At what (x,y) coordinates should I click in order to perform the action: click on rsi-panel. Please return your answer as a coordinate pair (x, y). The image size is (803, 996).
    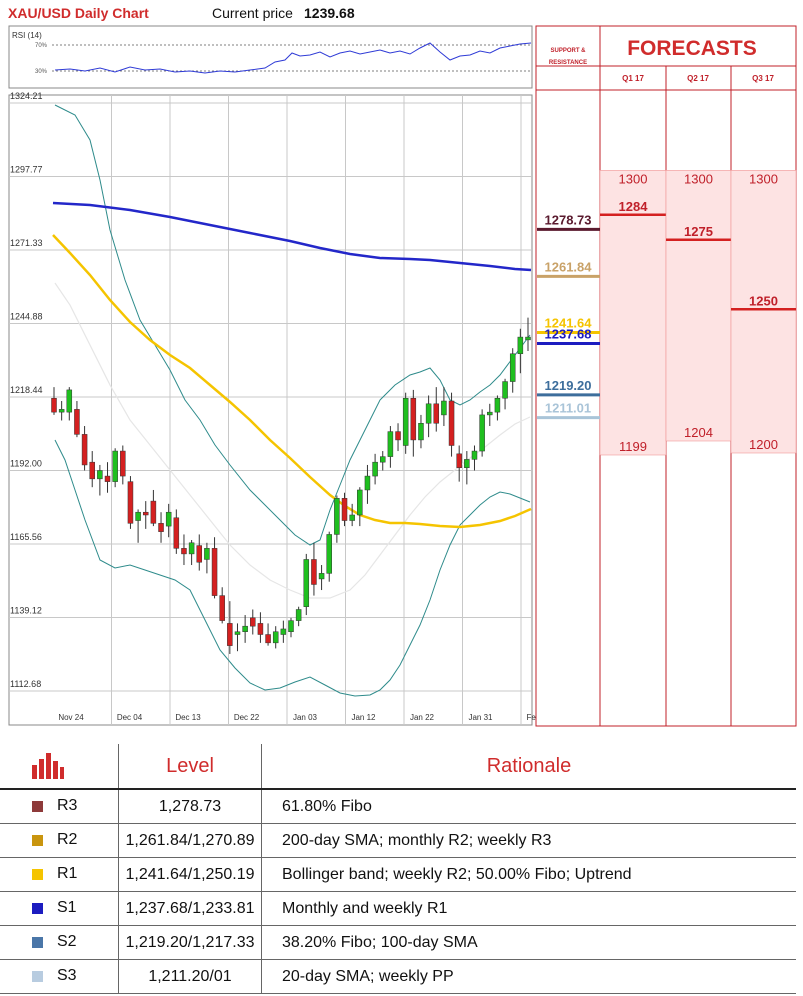
    Looking at the image, I should click on (270, 57).